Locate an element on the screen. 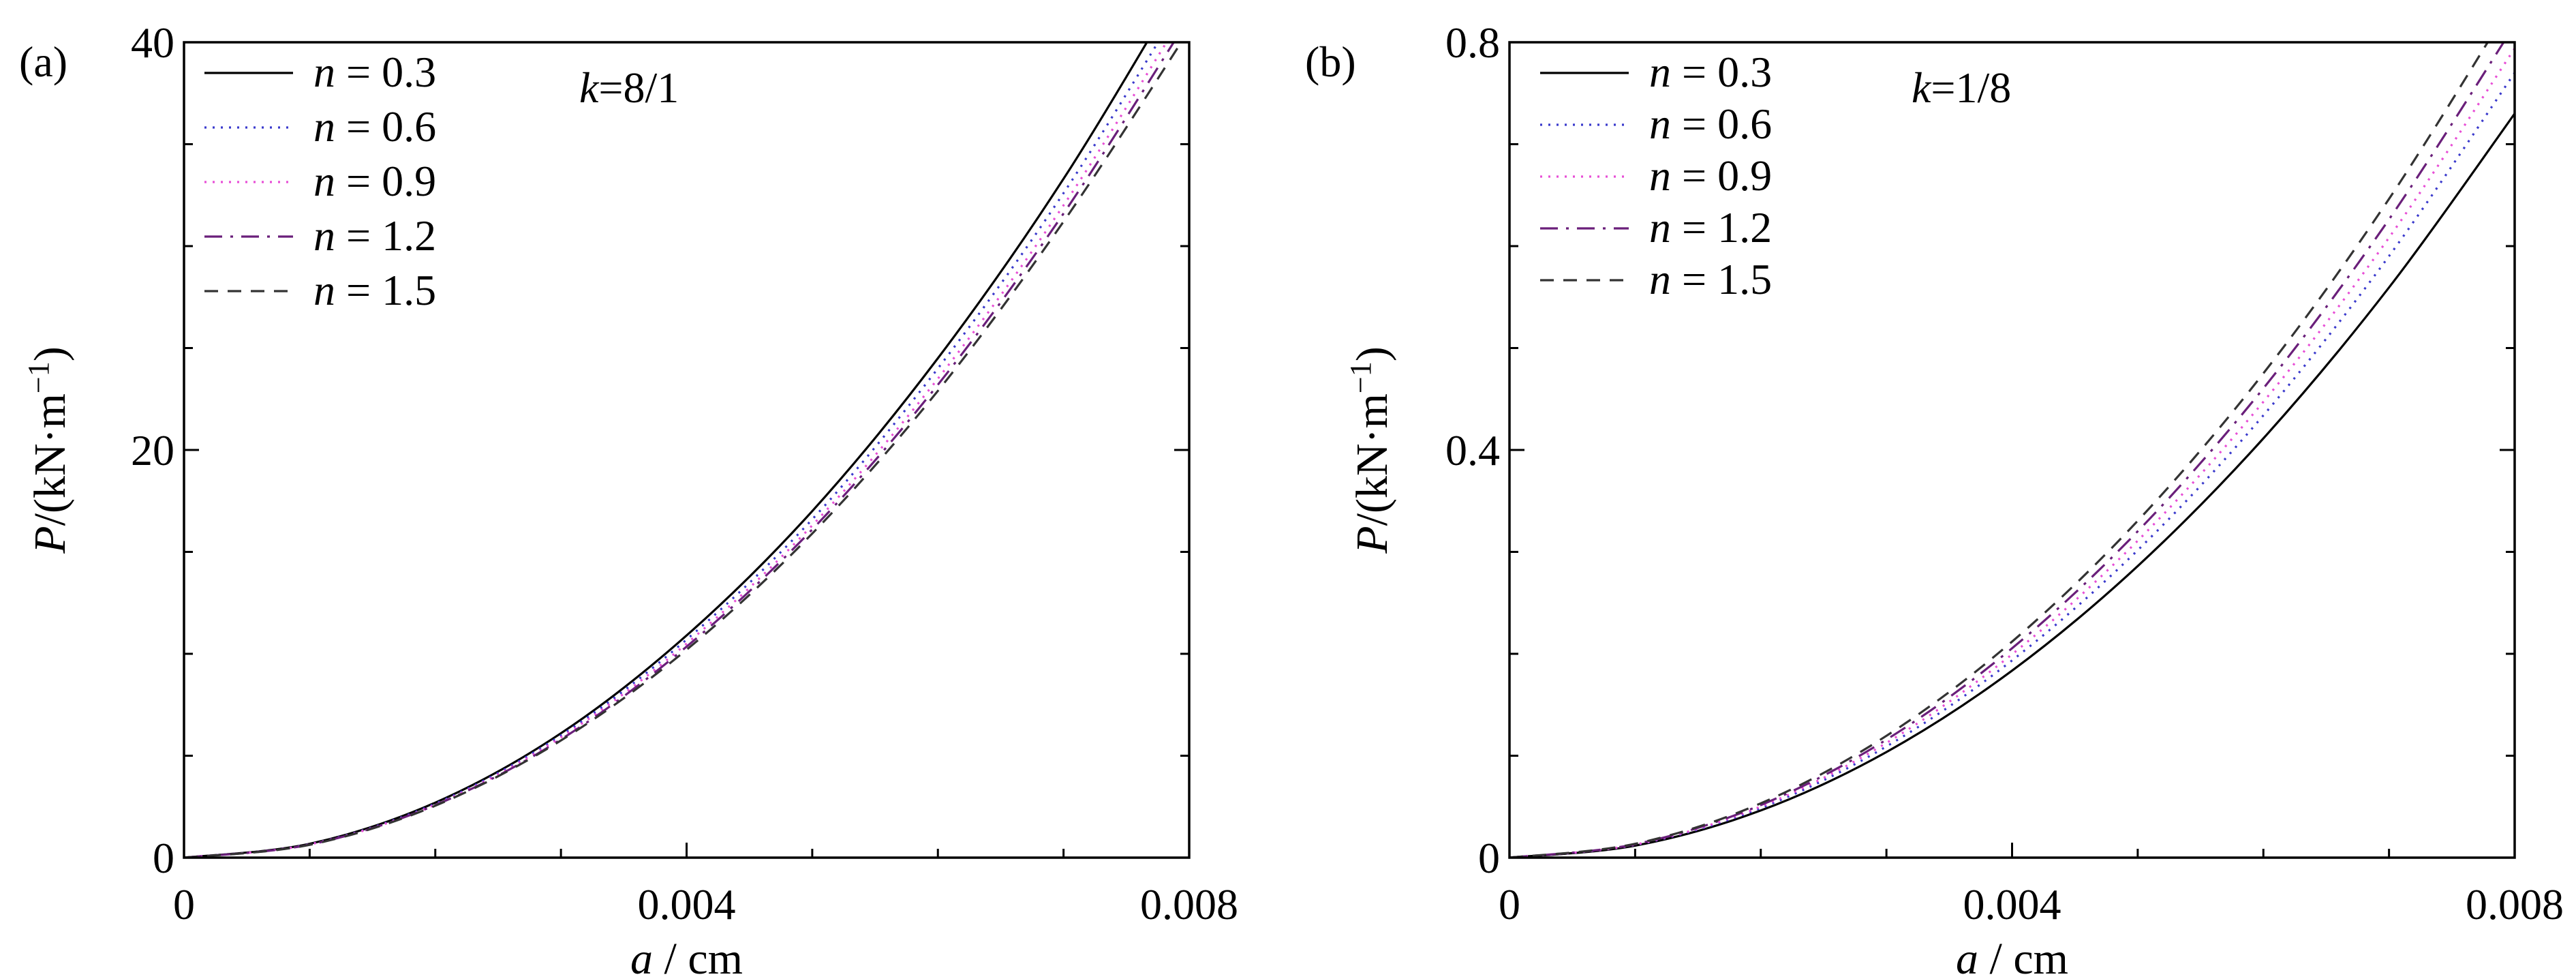 The width and height of the screenshot is (2576, 979). y-tick-label: 20 is located at coordinates (152, 451).